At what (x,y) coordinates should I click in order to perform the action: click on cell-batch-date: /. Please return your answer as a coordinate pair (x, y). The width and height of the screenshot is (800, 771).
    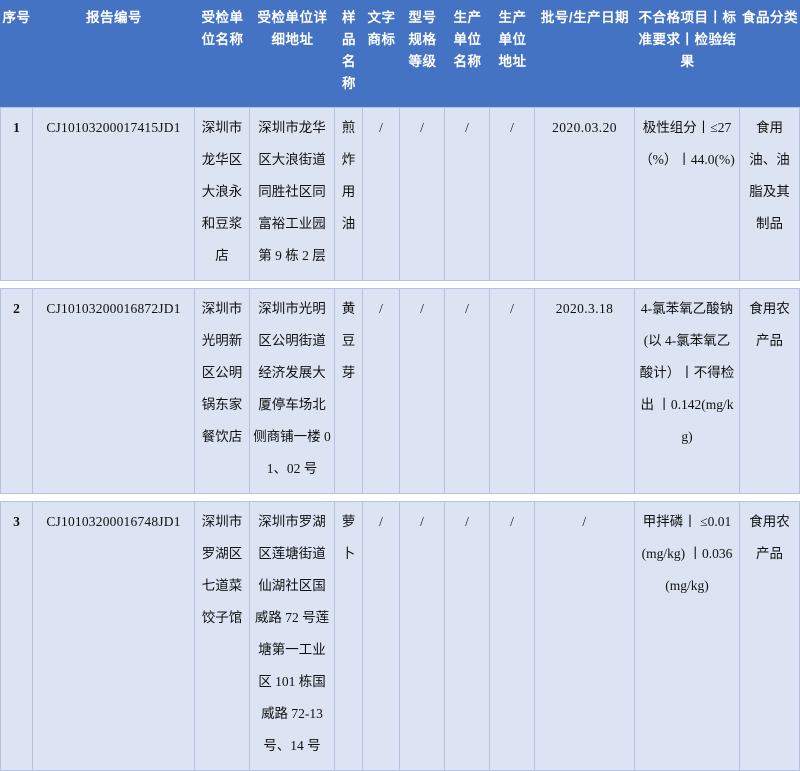
    Looking at the image, I should click on (585, 636).